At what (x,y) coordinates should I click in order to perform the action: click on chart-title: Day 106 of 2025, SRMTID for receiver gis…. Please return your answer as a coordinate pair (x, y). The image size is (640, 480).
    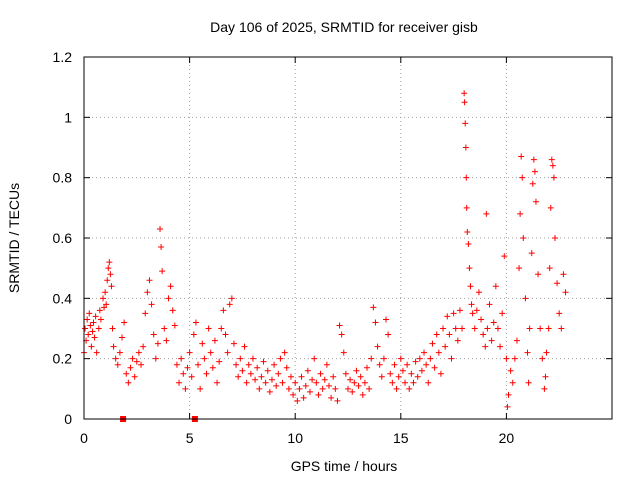
    Looking at the image, I should click on (344, 27).